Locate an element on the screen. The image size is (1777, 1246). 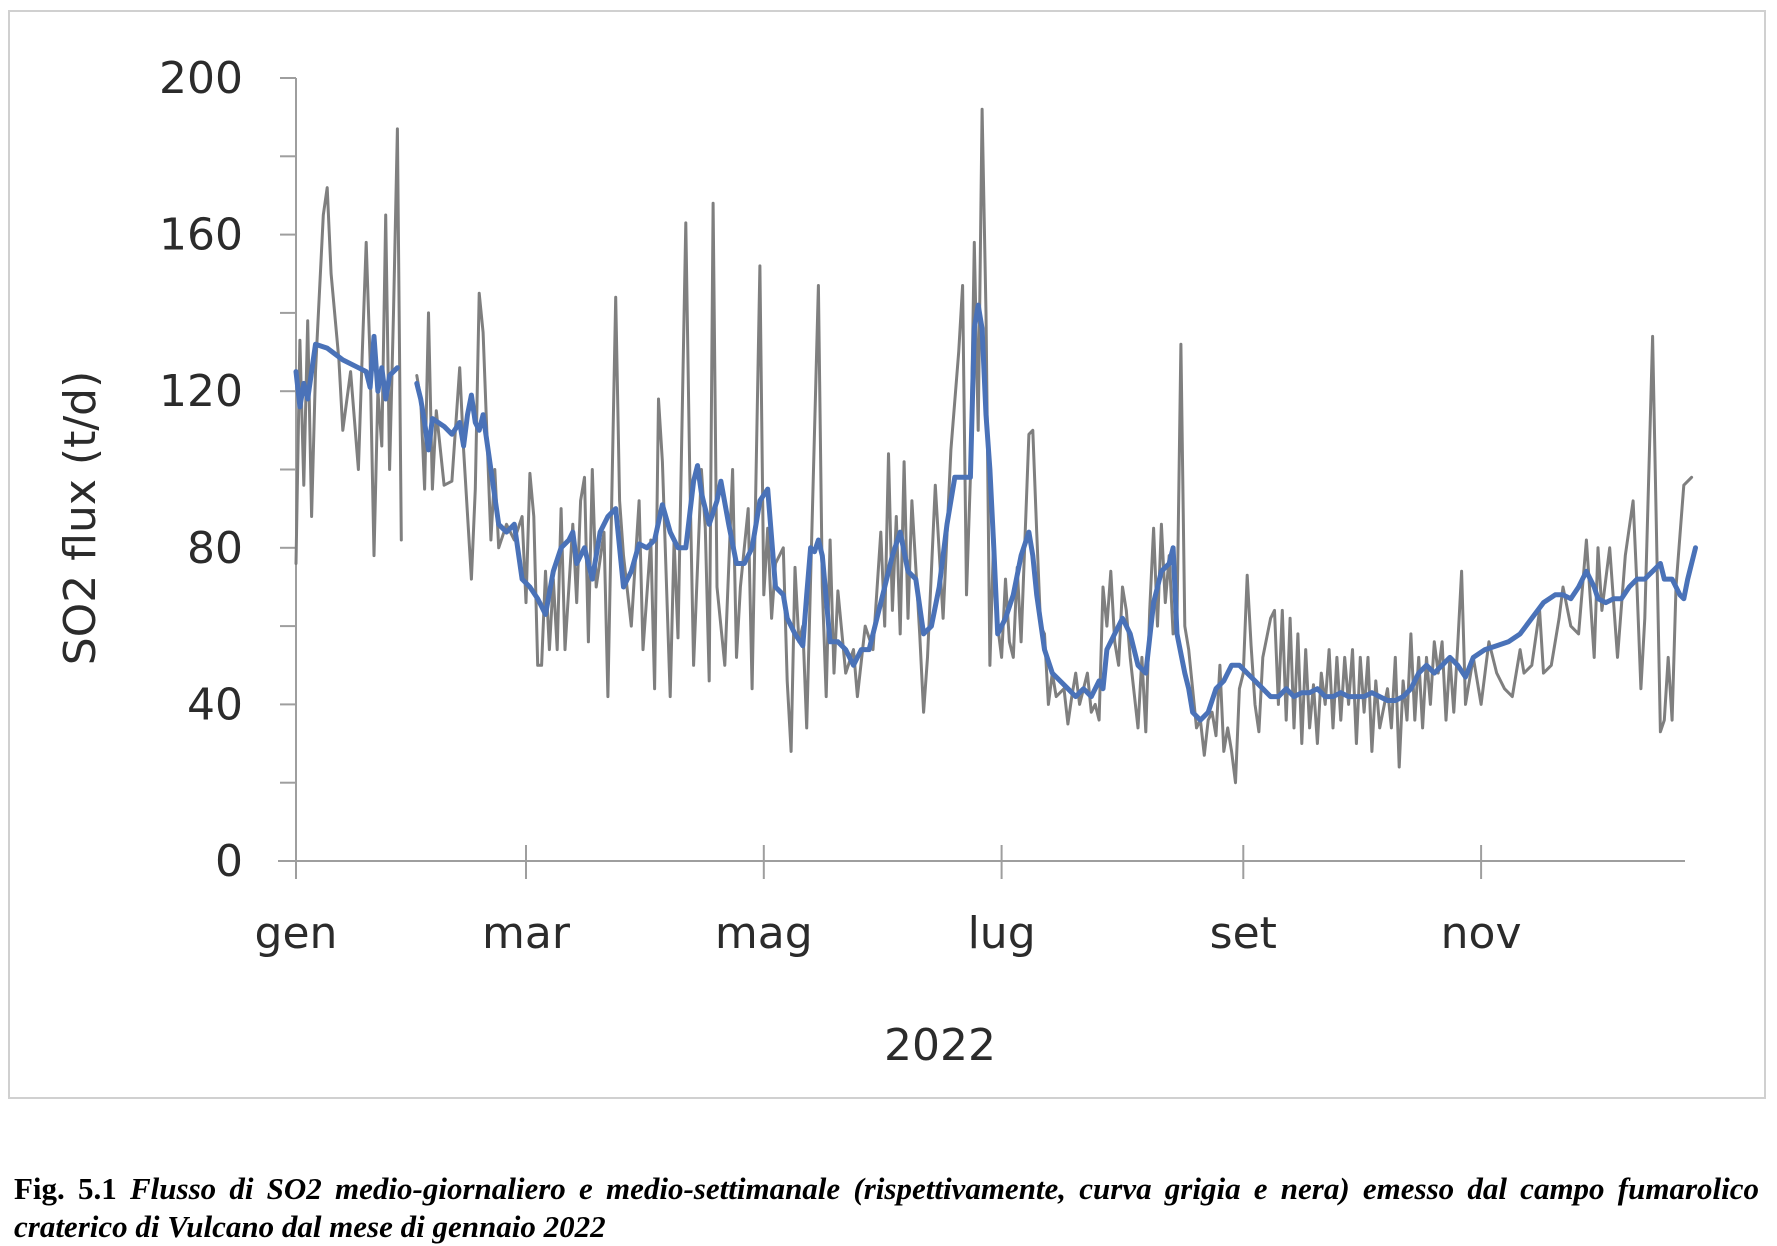
x-tick-label: set is located at coordinates (1243, 933).